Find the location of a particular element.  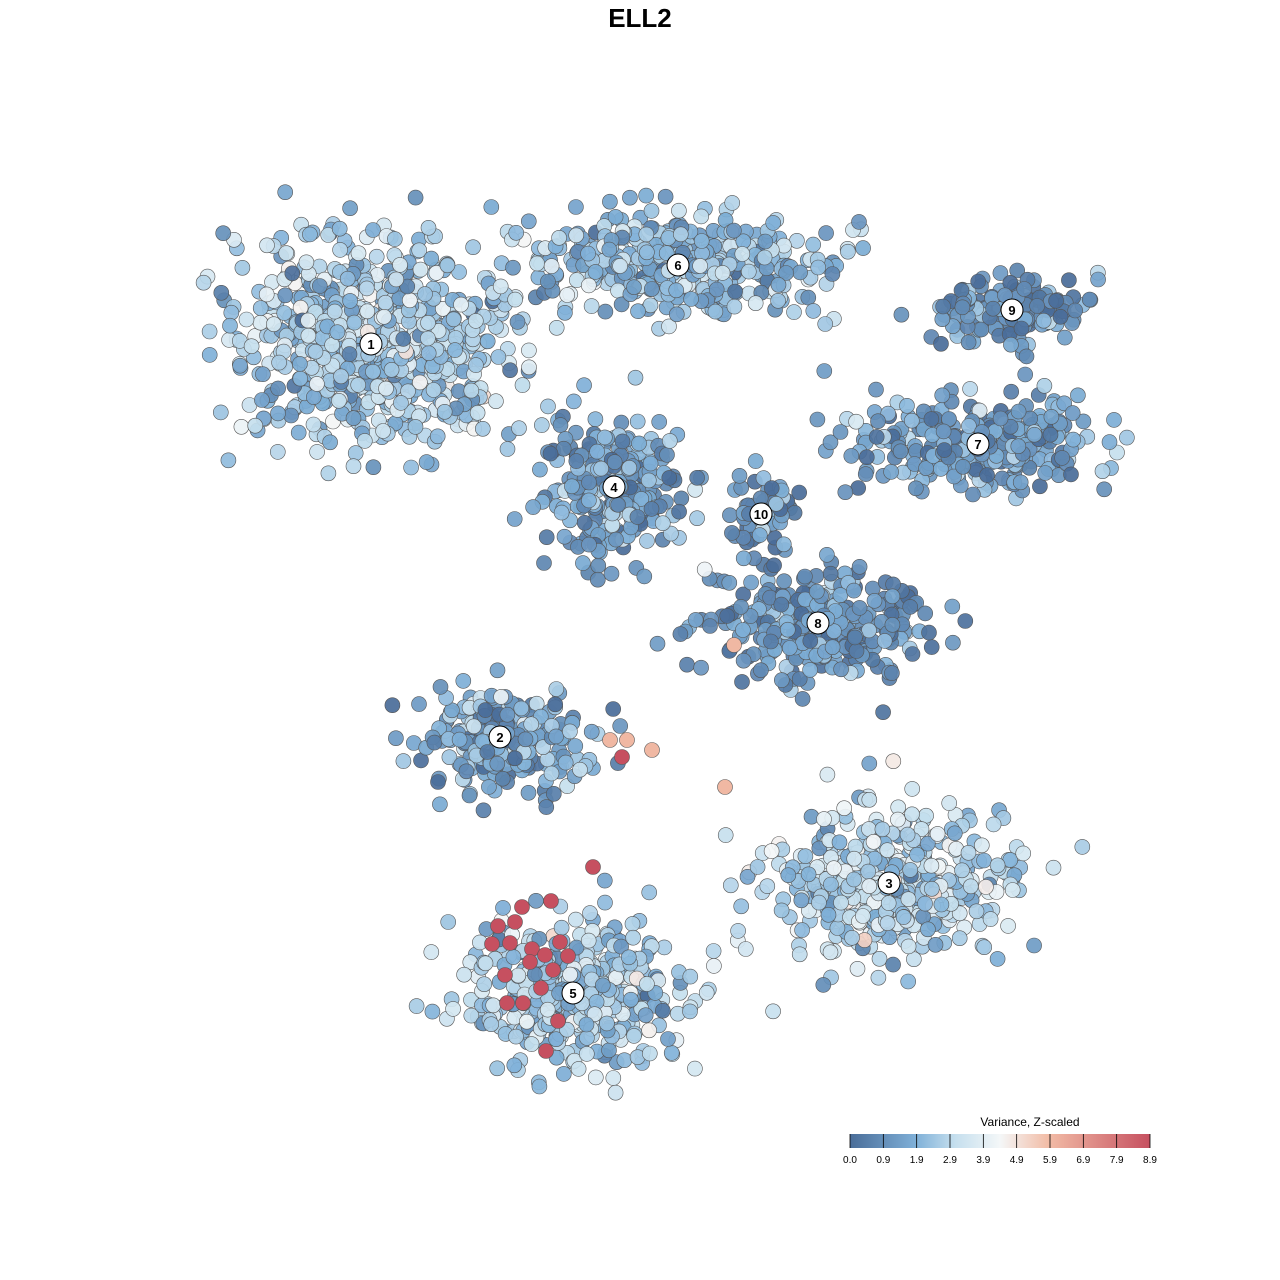

legend-tick-label: 0.0 is located at coordinates (850, 1160).